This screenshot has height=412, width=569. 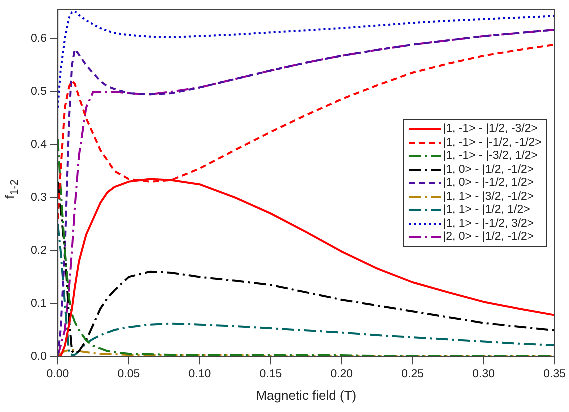 What do you see at coordinates (488, 237) in the screenshot?
I see `legend-label: |2, 0> - |1/2, -1/2>` at bounding box center [488, 237].